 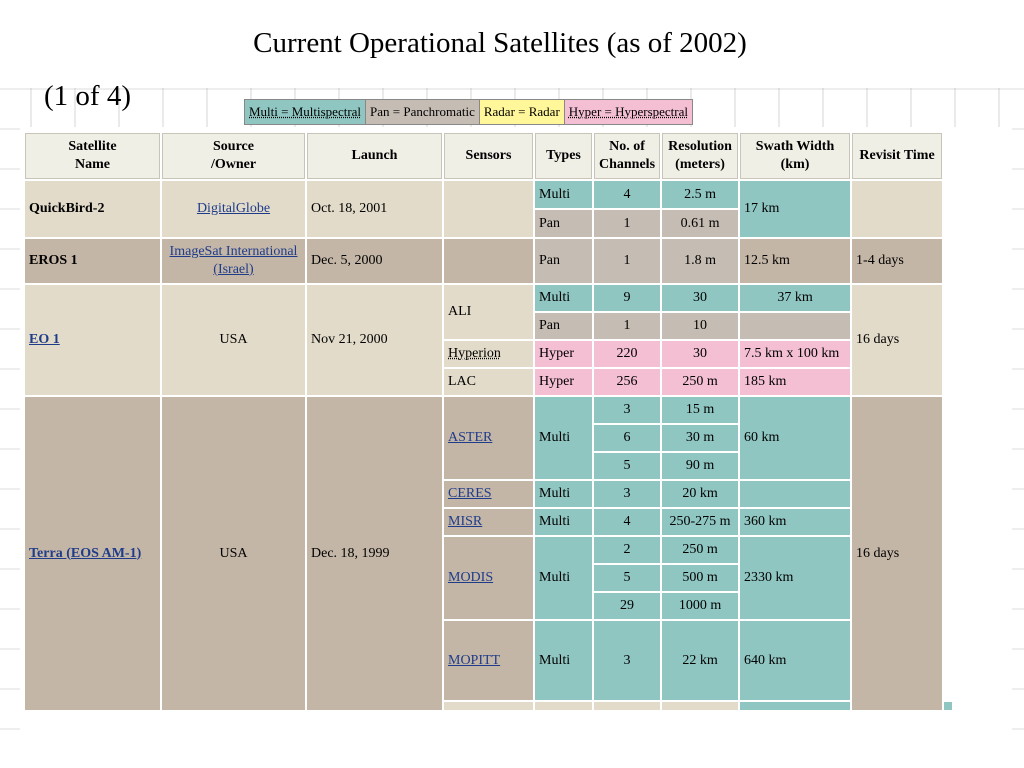 I want to click on table-row: Hyperion Hyper 220 30 7.5 km x 100 km, so click(x=488, y=354).